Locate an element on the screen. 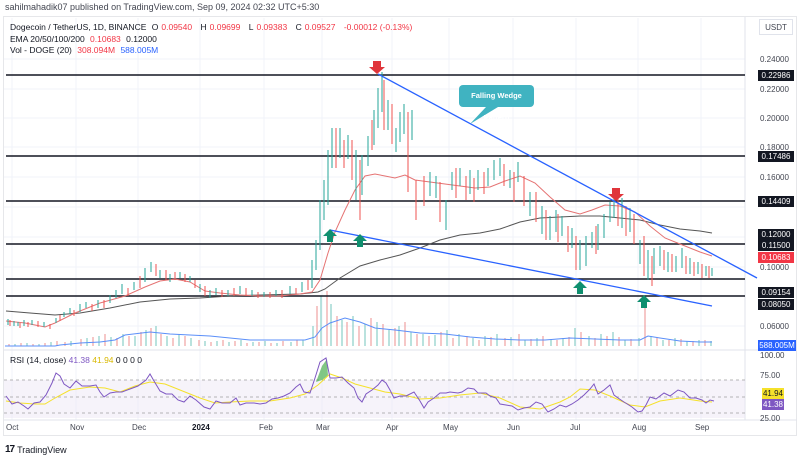 The height and width of the screenshot is (460, 800). rsi-line is located at coordinates (360, 385).